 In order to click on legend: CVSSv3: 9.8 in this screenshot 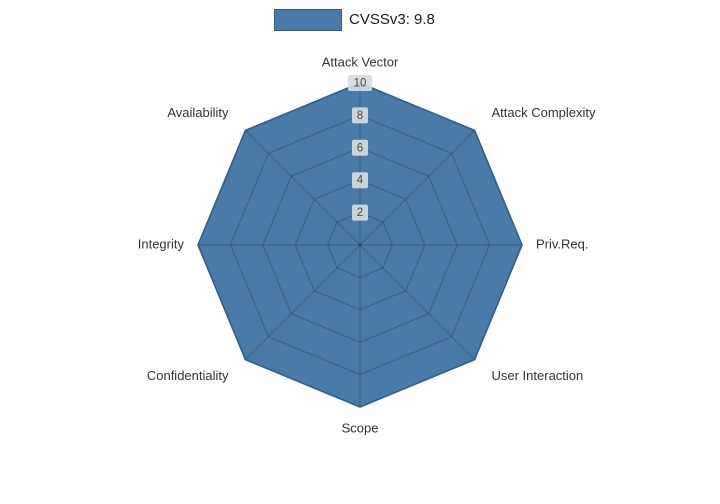, I will do `click(354, 20)`.